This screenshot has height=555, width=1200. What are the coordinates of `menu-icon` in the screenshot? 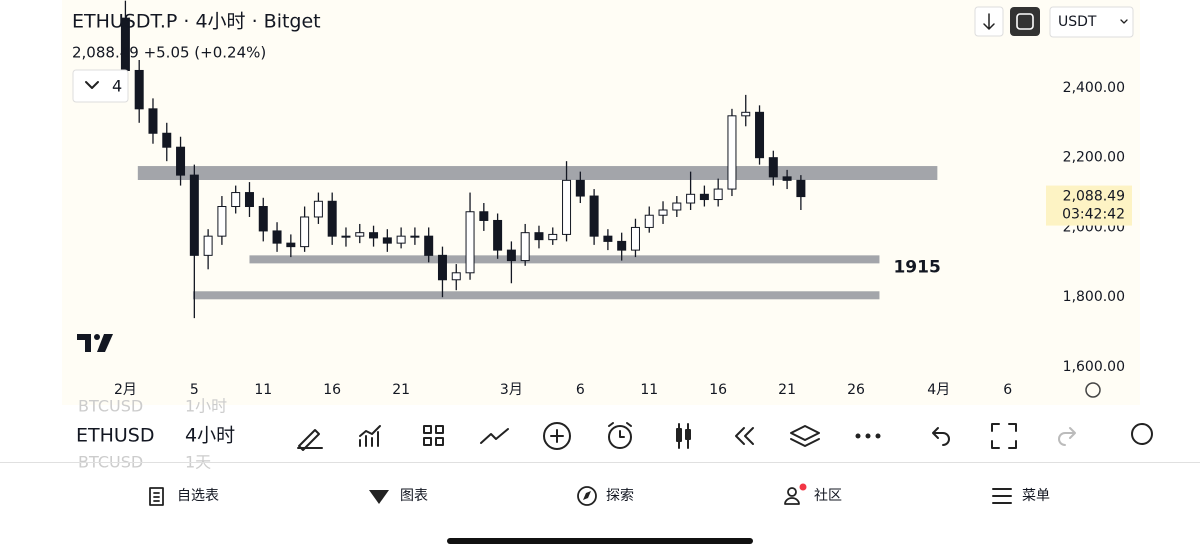 It's located at (1002, 496).